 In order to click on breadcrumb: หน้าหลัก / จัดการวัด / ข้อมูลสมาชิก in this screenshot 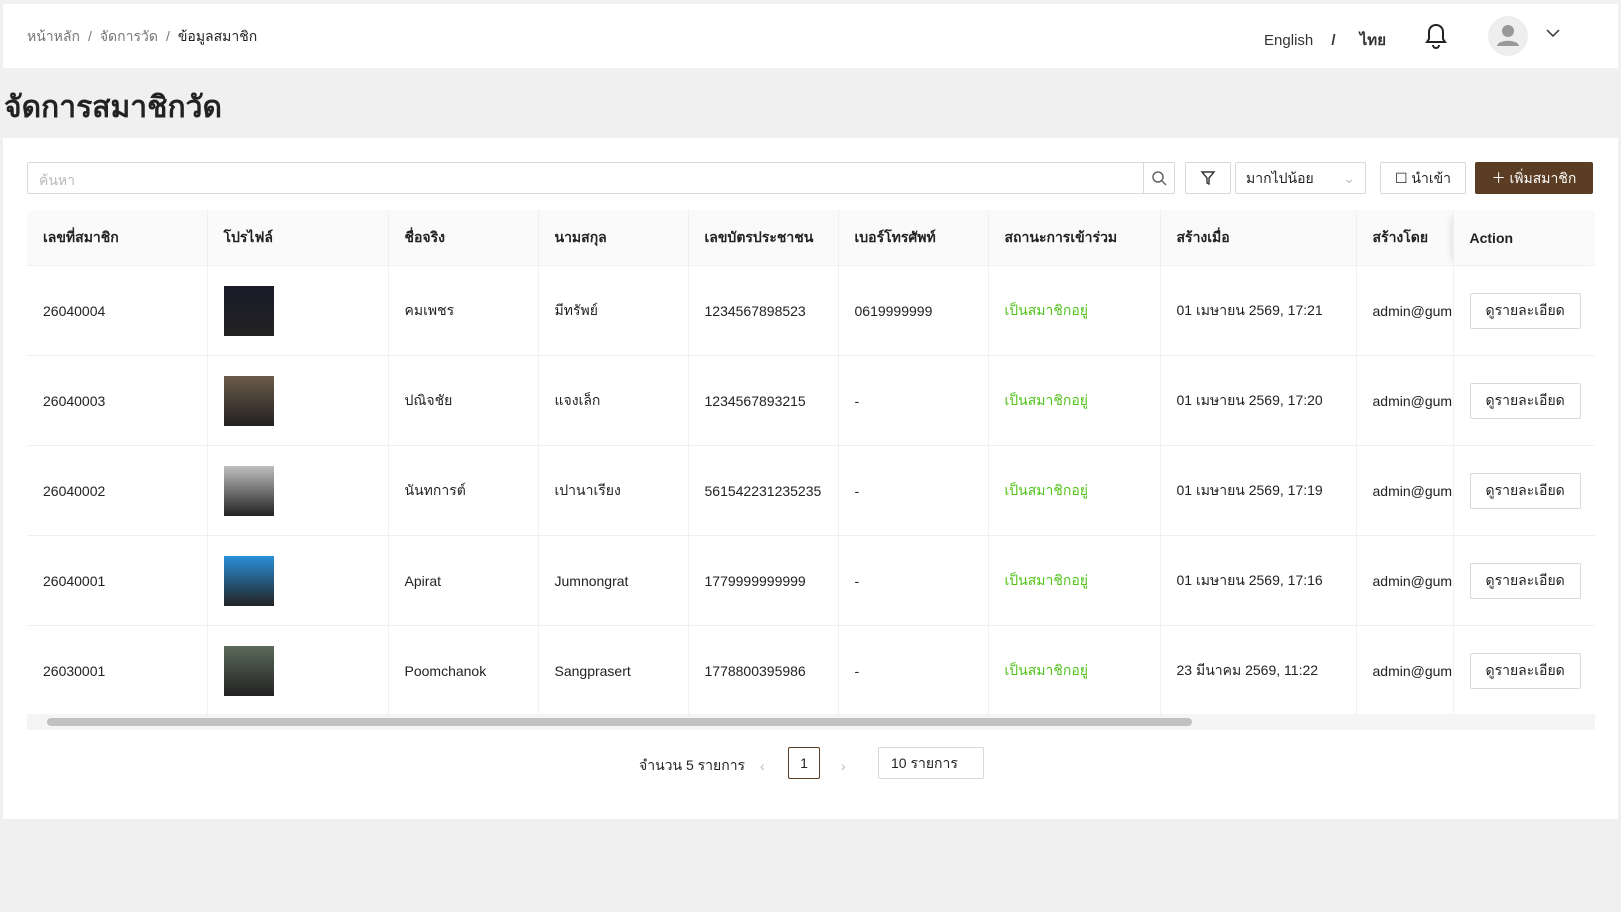, I will do `click(142, 37)`.